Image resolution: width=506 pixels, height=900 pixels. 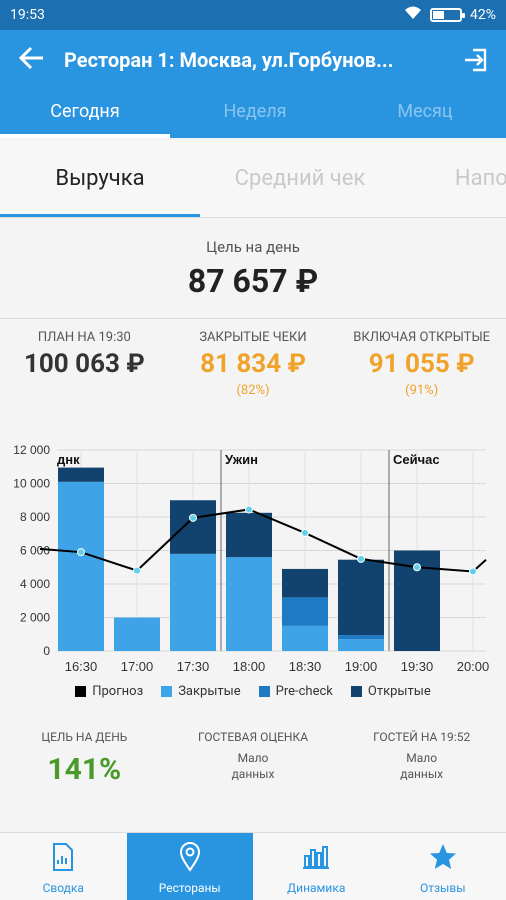 I want to click on nav-reviews: Отзывы, so click(x=443, y=866).